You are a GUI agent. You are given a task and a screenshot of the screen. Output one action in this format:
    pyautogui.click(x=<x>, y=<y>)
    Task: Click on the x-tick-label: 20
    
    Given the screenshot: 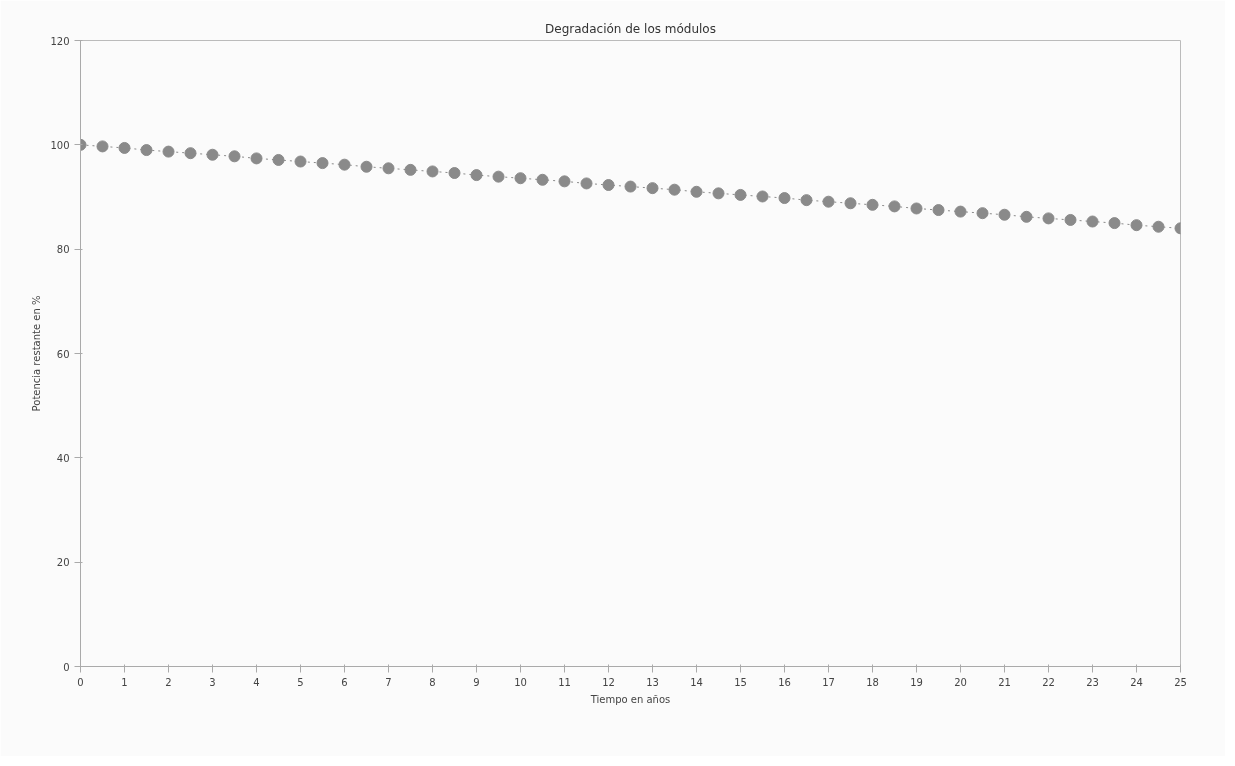 What is the action you would take?
    pyautogui.click(x=960, y=682)
    